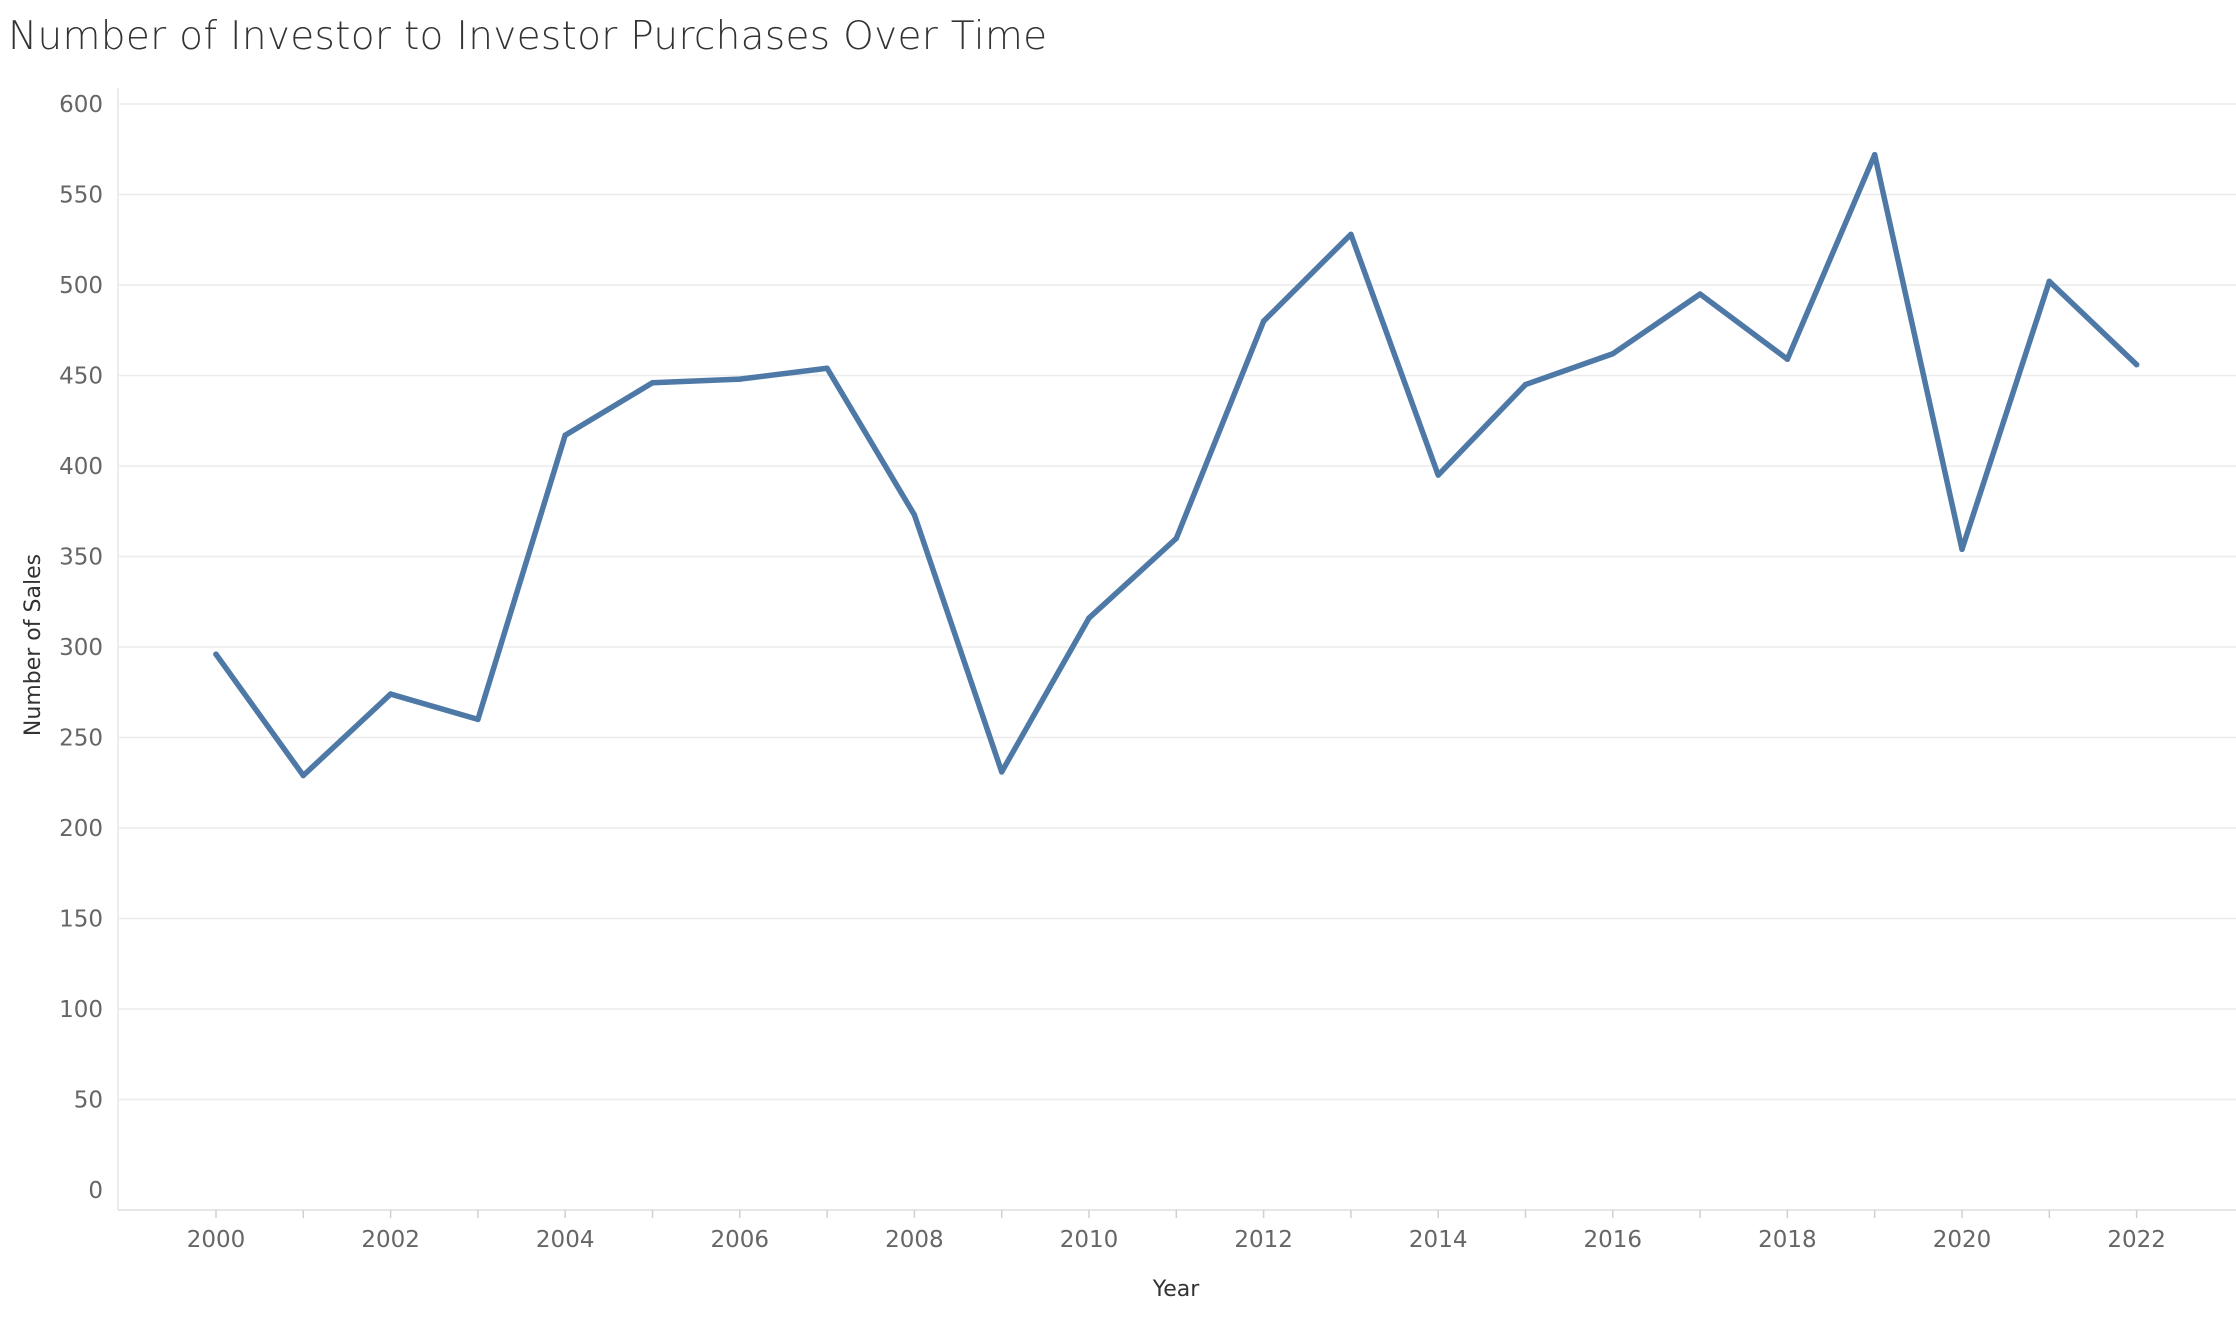 The height and width of the screenshot is (1318, 2236). I want to click on x-tick-label: 2016, so click(1613, 1240).